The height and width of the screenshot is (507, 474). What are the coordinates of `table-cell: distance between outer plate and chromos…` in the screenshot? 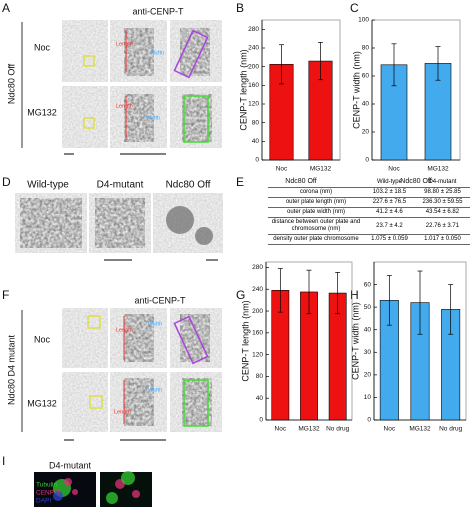 It's located at (316, 226).